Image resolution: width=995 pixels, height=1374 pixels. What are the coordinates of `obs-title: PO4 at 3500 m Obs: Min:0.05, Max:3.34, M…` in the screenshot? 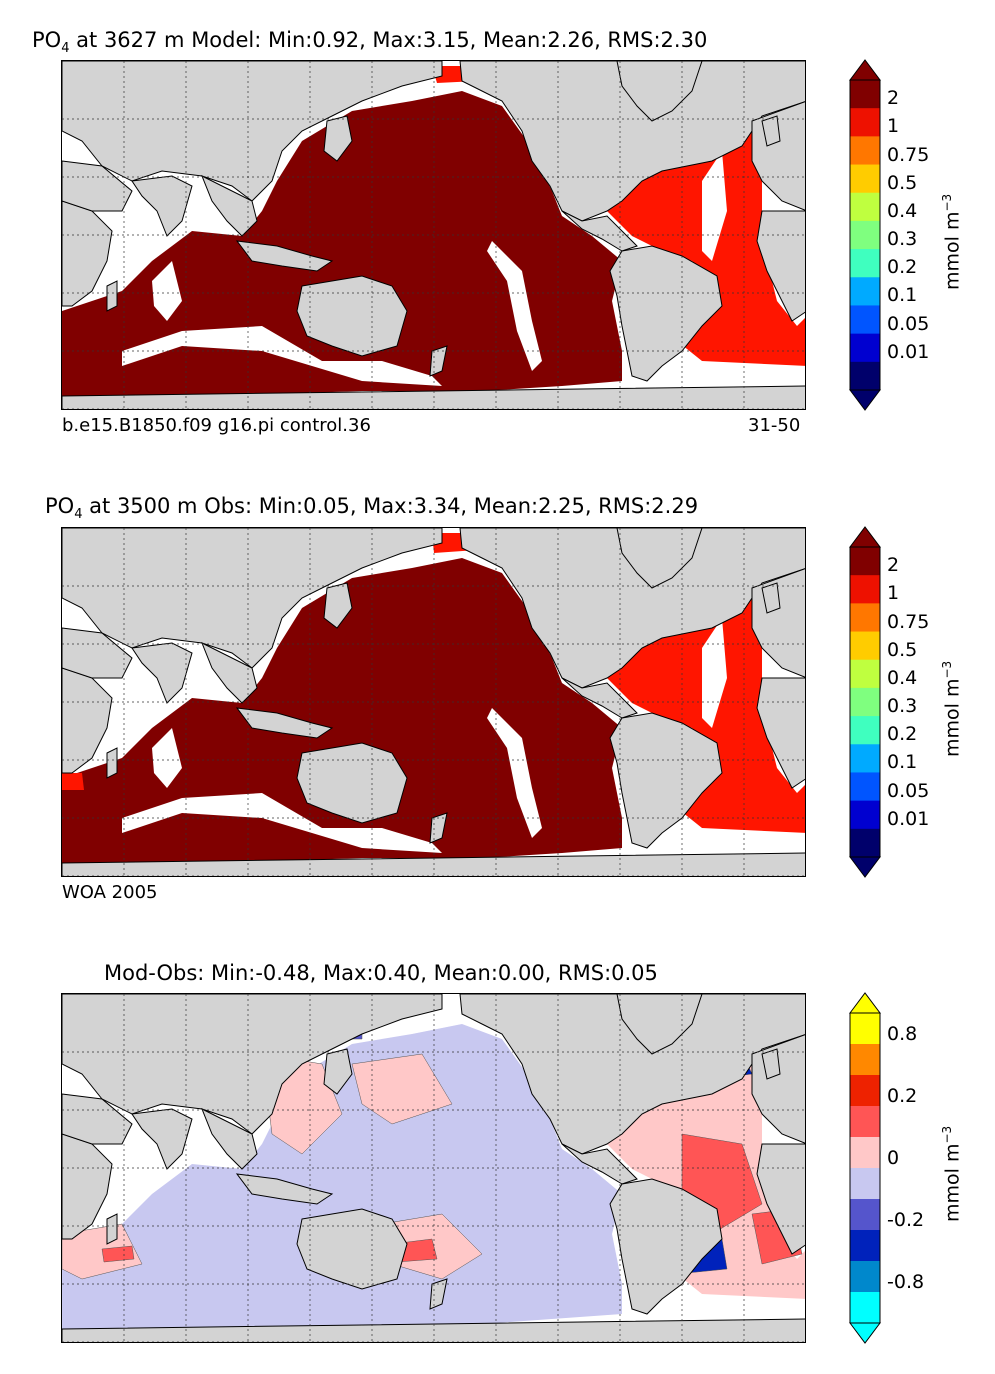 It's located at (372, 508).